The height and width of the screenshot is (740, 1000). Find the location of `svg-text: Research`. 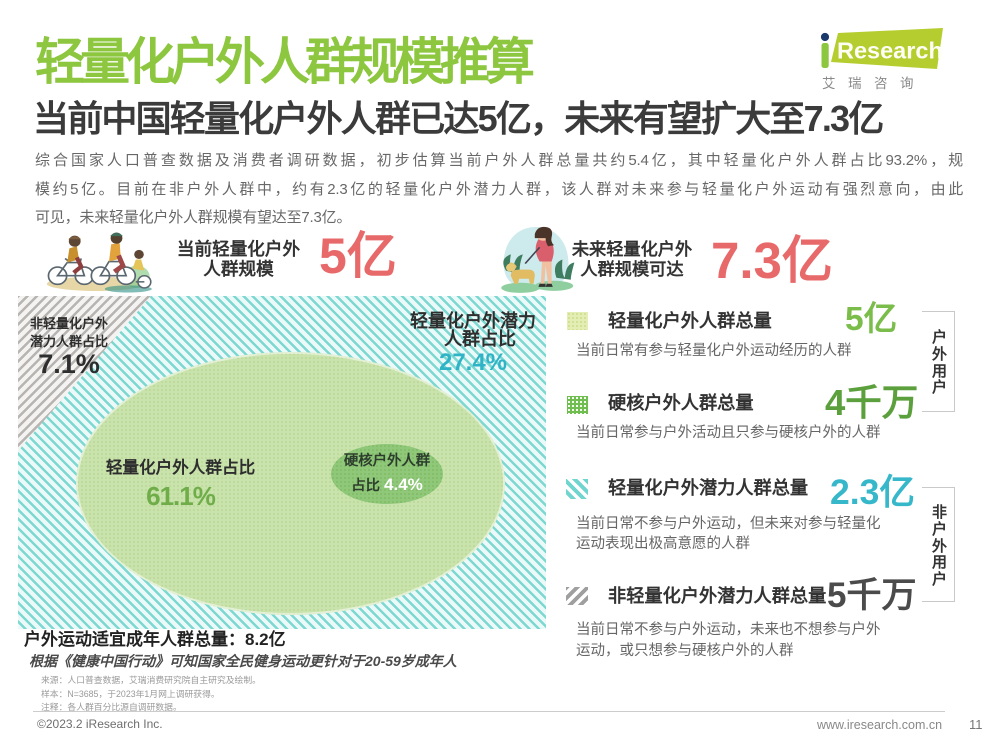

svg-text: Research is located at coordinates (890, 51).